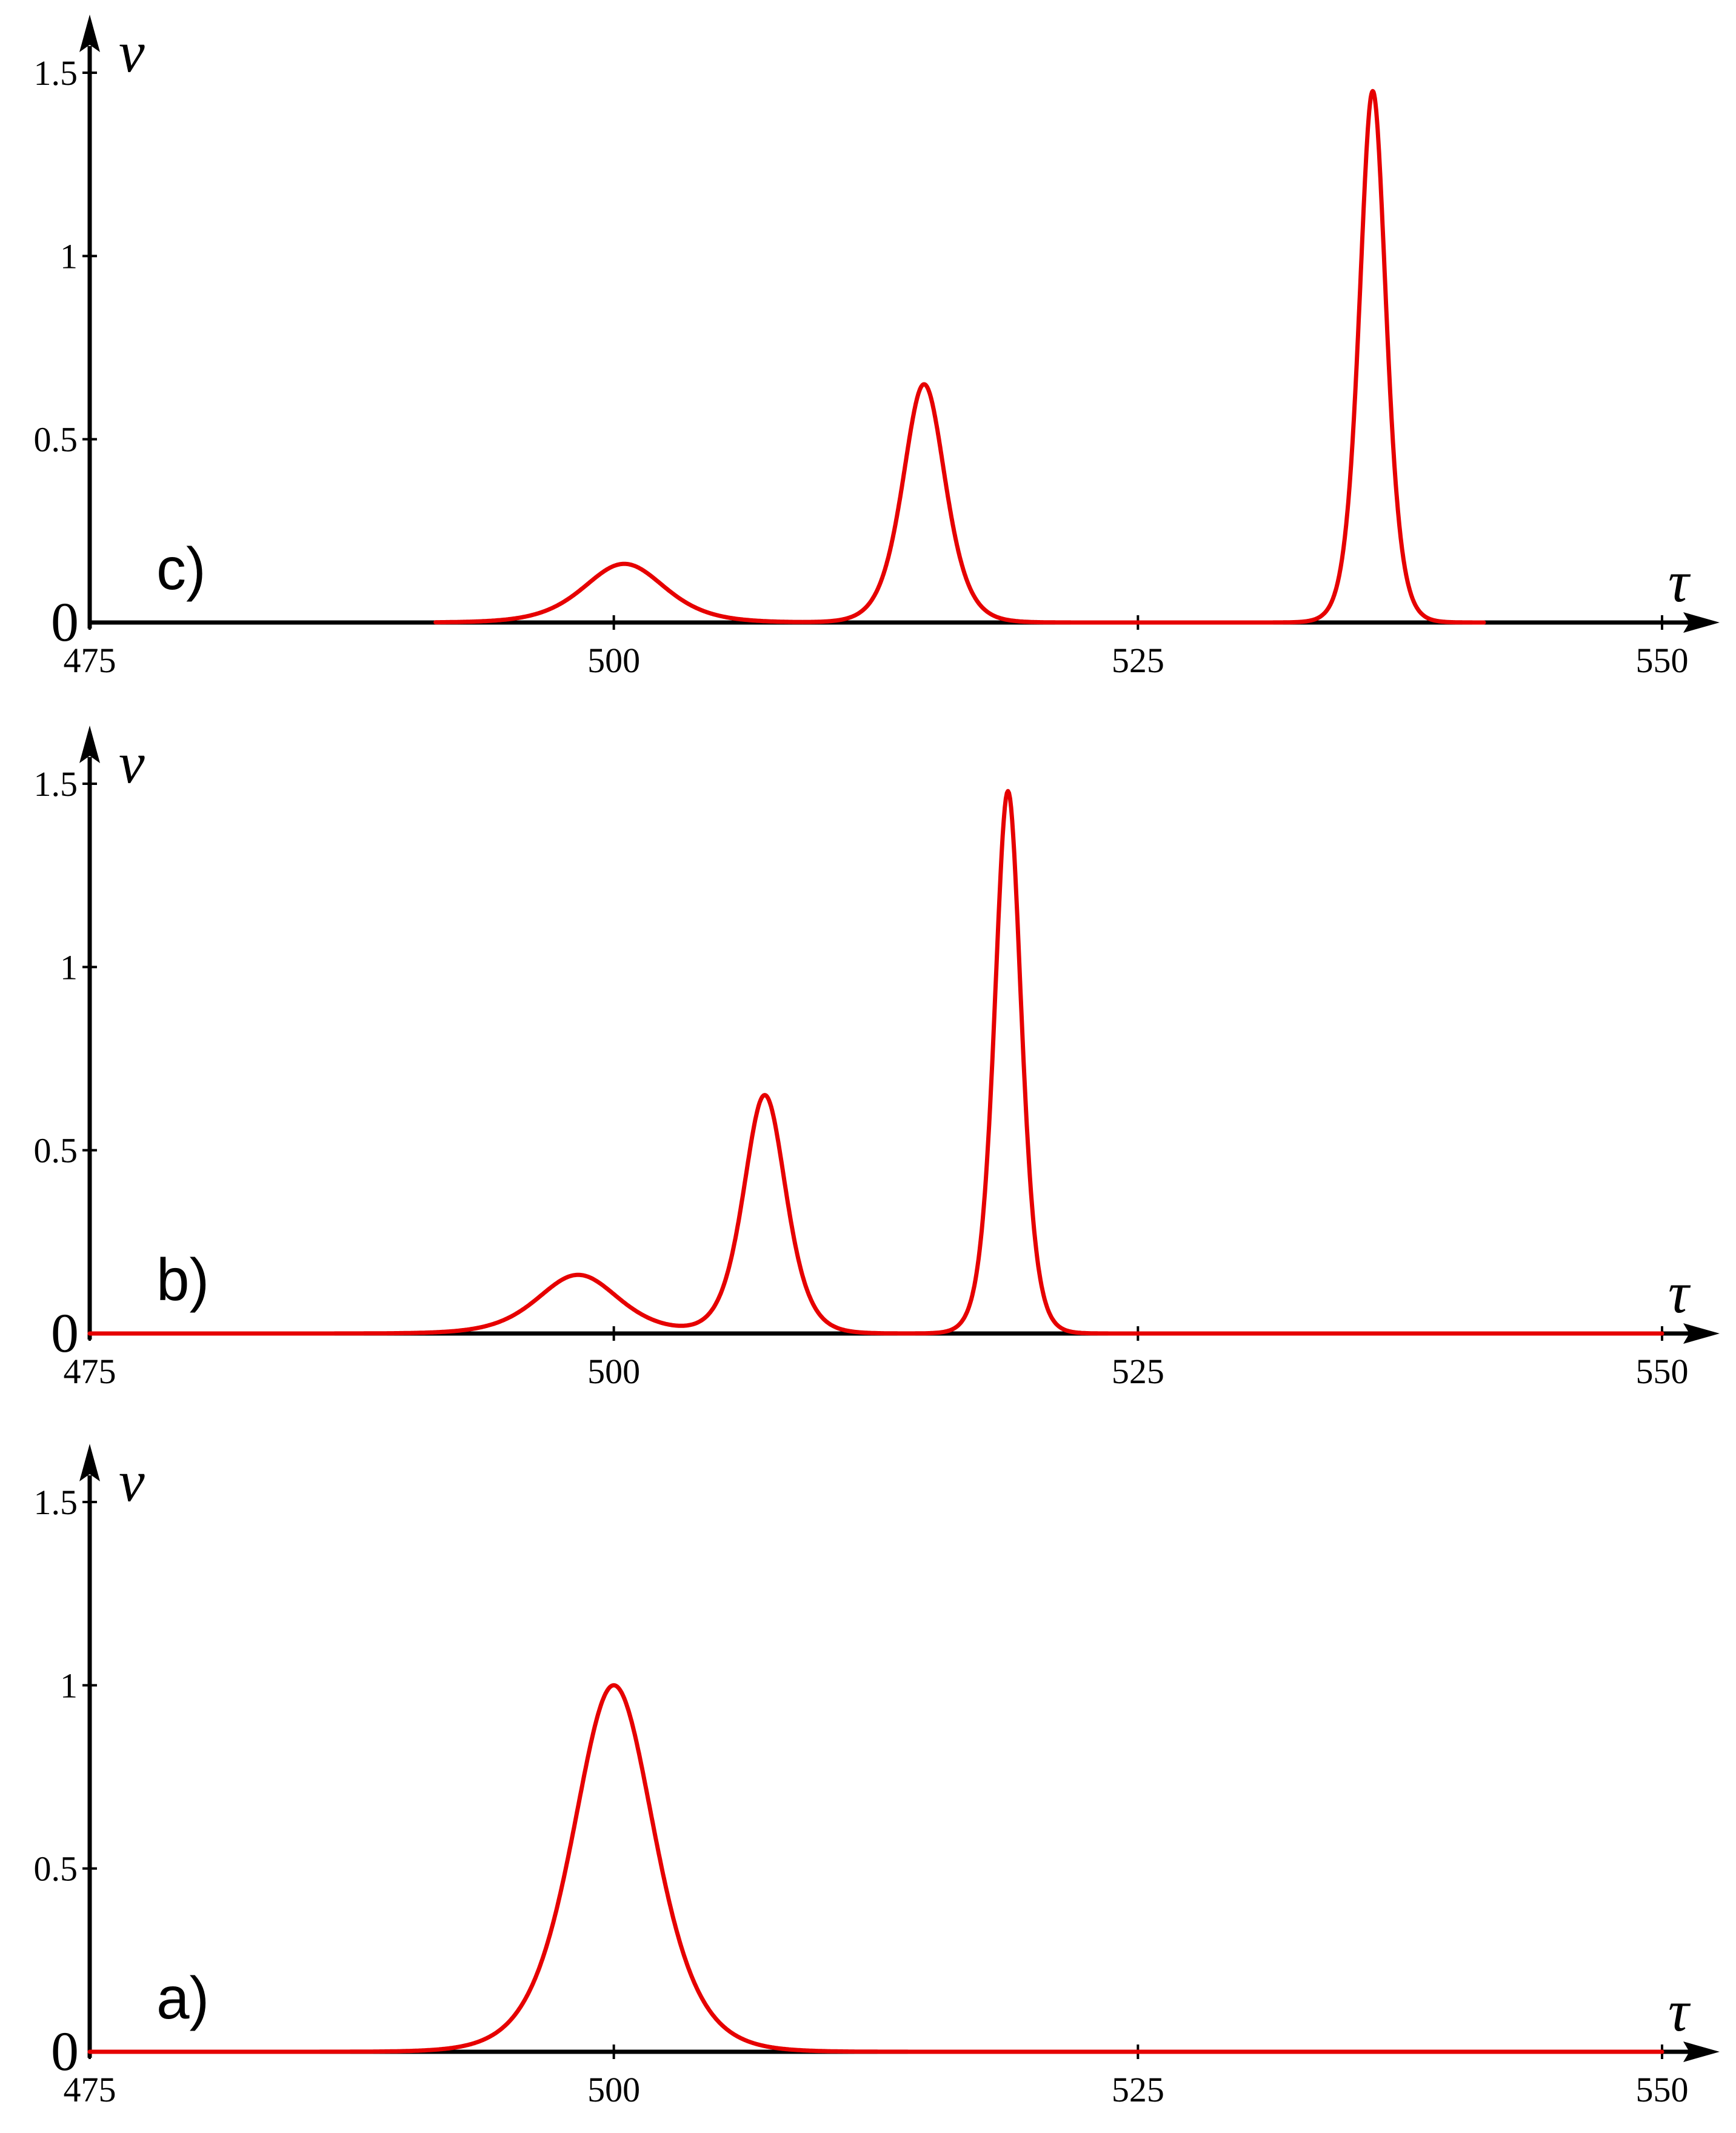 This screenshot has height=2133, width=1736. Describe the element at coordinates (183, 1997) in the screenshot. I see `panel-label: a)` at that location.